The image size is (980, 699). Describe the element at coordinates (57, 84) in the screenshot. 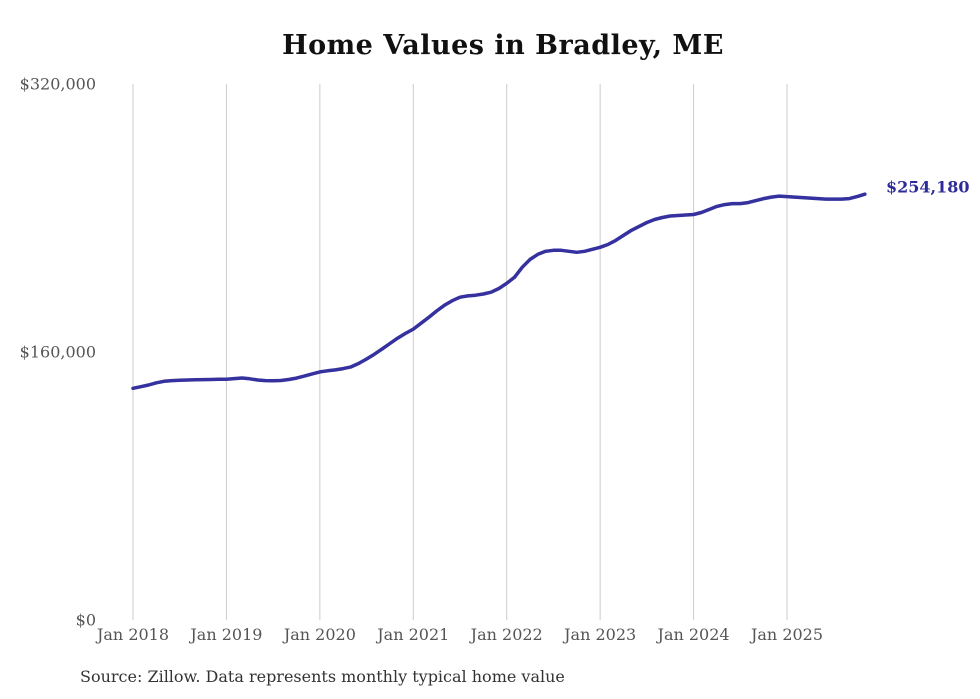

I see `y-axis-label: $320,000` at that location.